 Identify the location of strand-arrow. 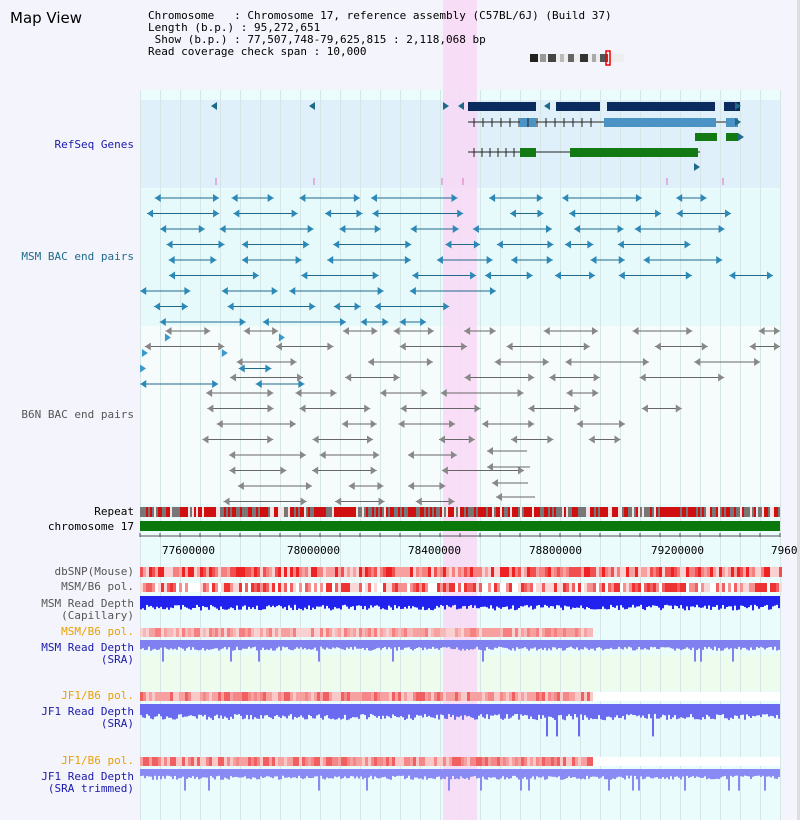
(547, 106).